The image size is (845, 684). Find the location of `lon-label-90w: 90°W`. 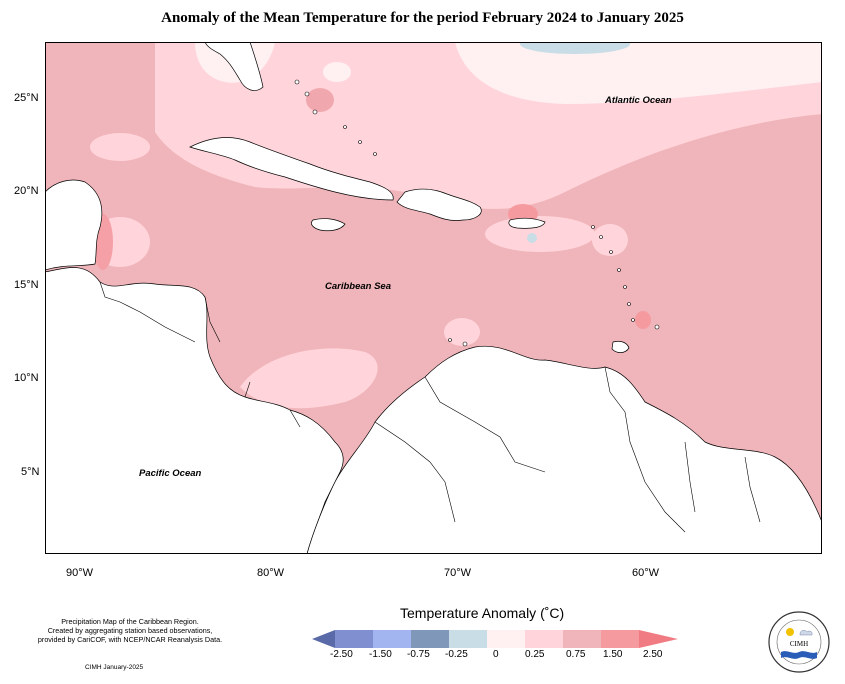

lon-label-90w: 90°W is located at coordinates (80, 573).